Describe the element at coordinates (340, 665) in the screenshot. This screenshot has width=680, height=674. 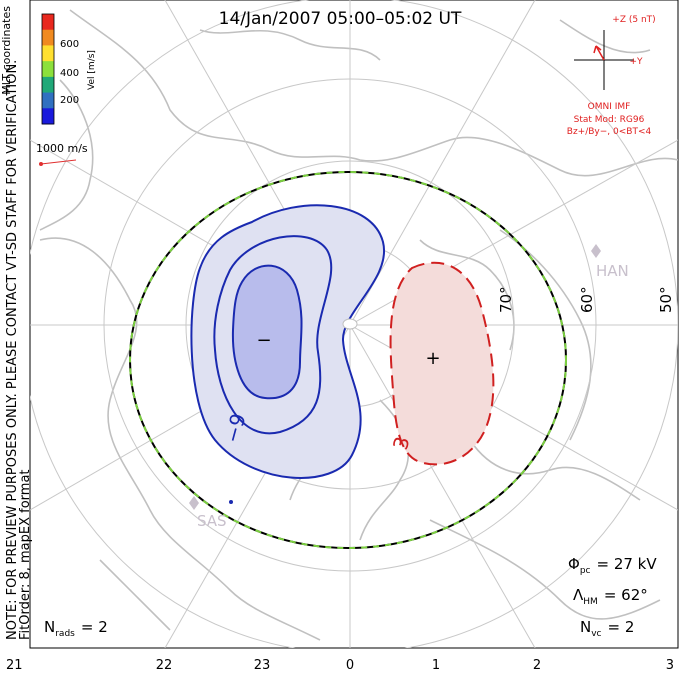
I see `mlt-axis: 21 22 23 0 1 2 3` at that location.